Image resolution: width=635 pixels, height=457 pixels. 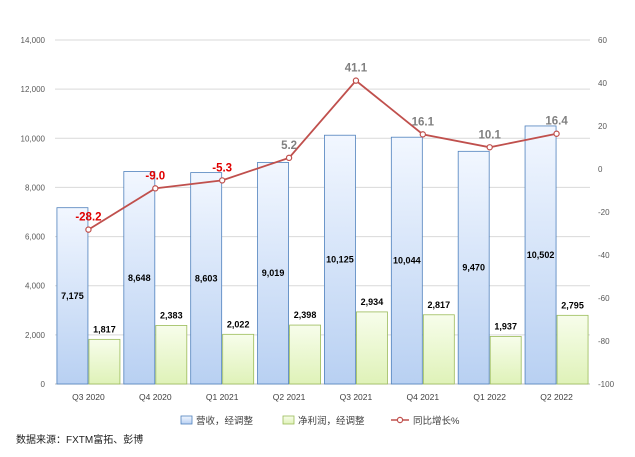 What do you see at coordinates (331, 421) in the screenshot?
I see `legend-label-net-profit: 净利润，经调整` at bounding box center [331, 421].